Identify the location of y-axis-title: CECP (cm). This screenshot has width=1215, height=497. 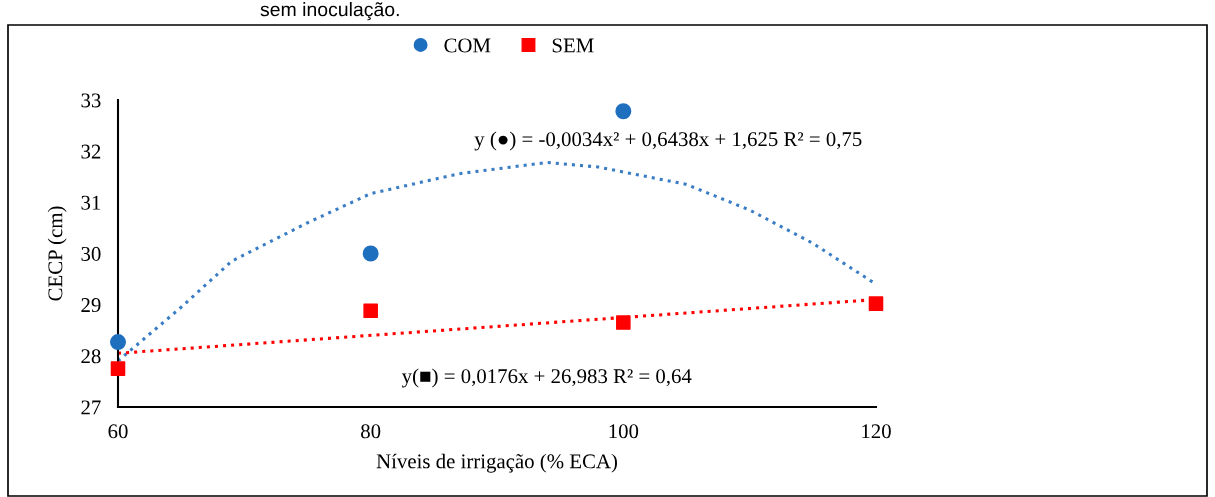
(57, 253).